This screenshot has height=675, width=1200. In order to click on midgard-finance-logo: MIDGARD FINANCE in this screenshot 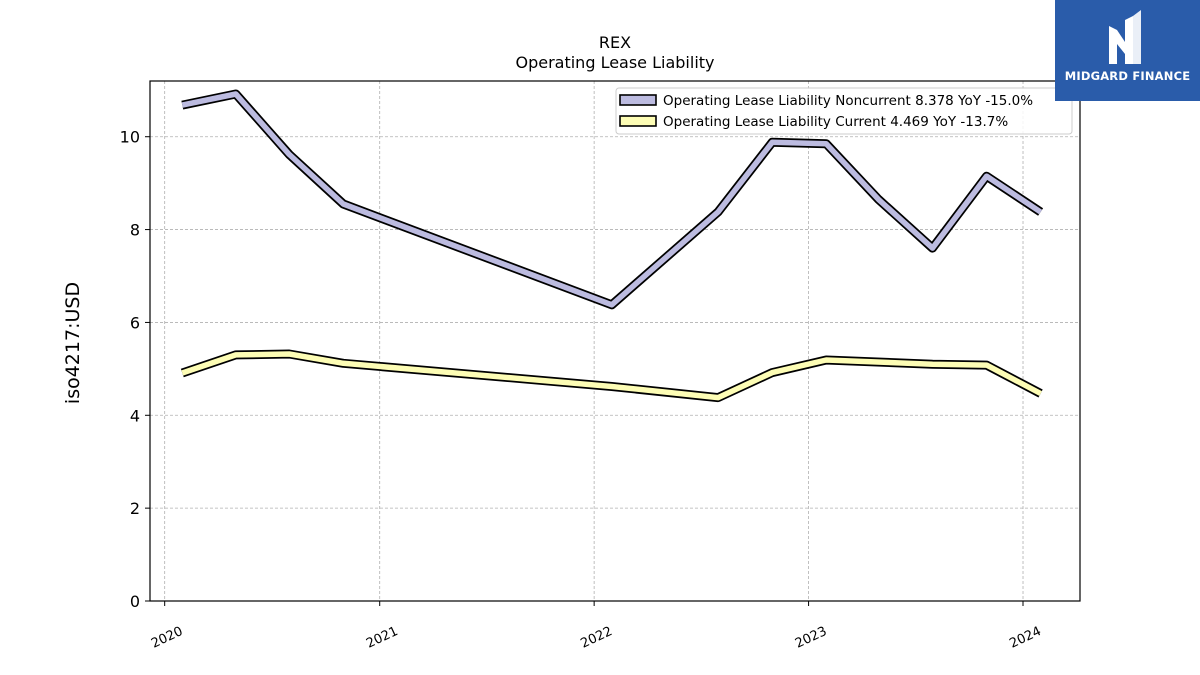, I will do `click(1127, 50)`.